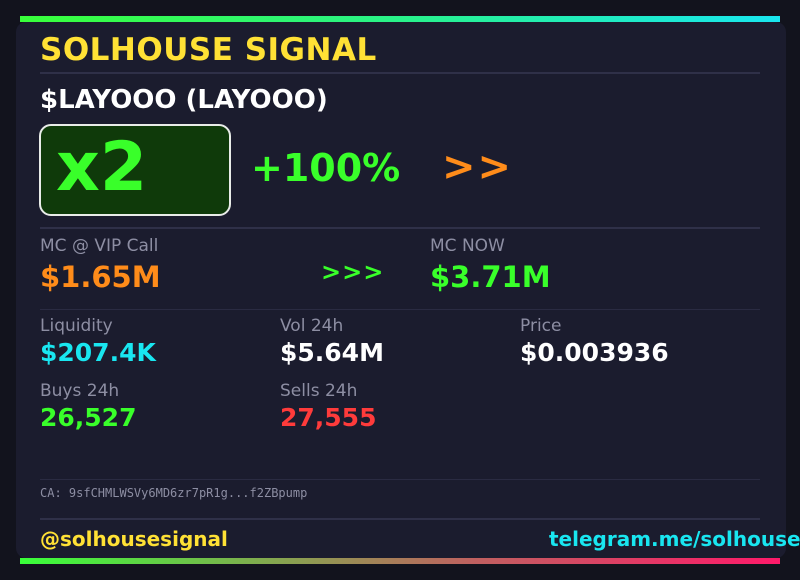  I want to click on mc-call-label: MC @ VIP Call, so click(99, 246).